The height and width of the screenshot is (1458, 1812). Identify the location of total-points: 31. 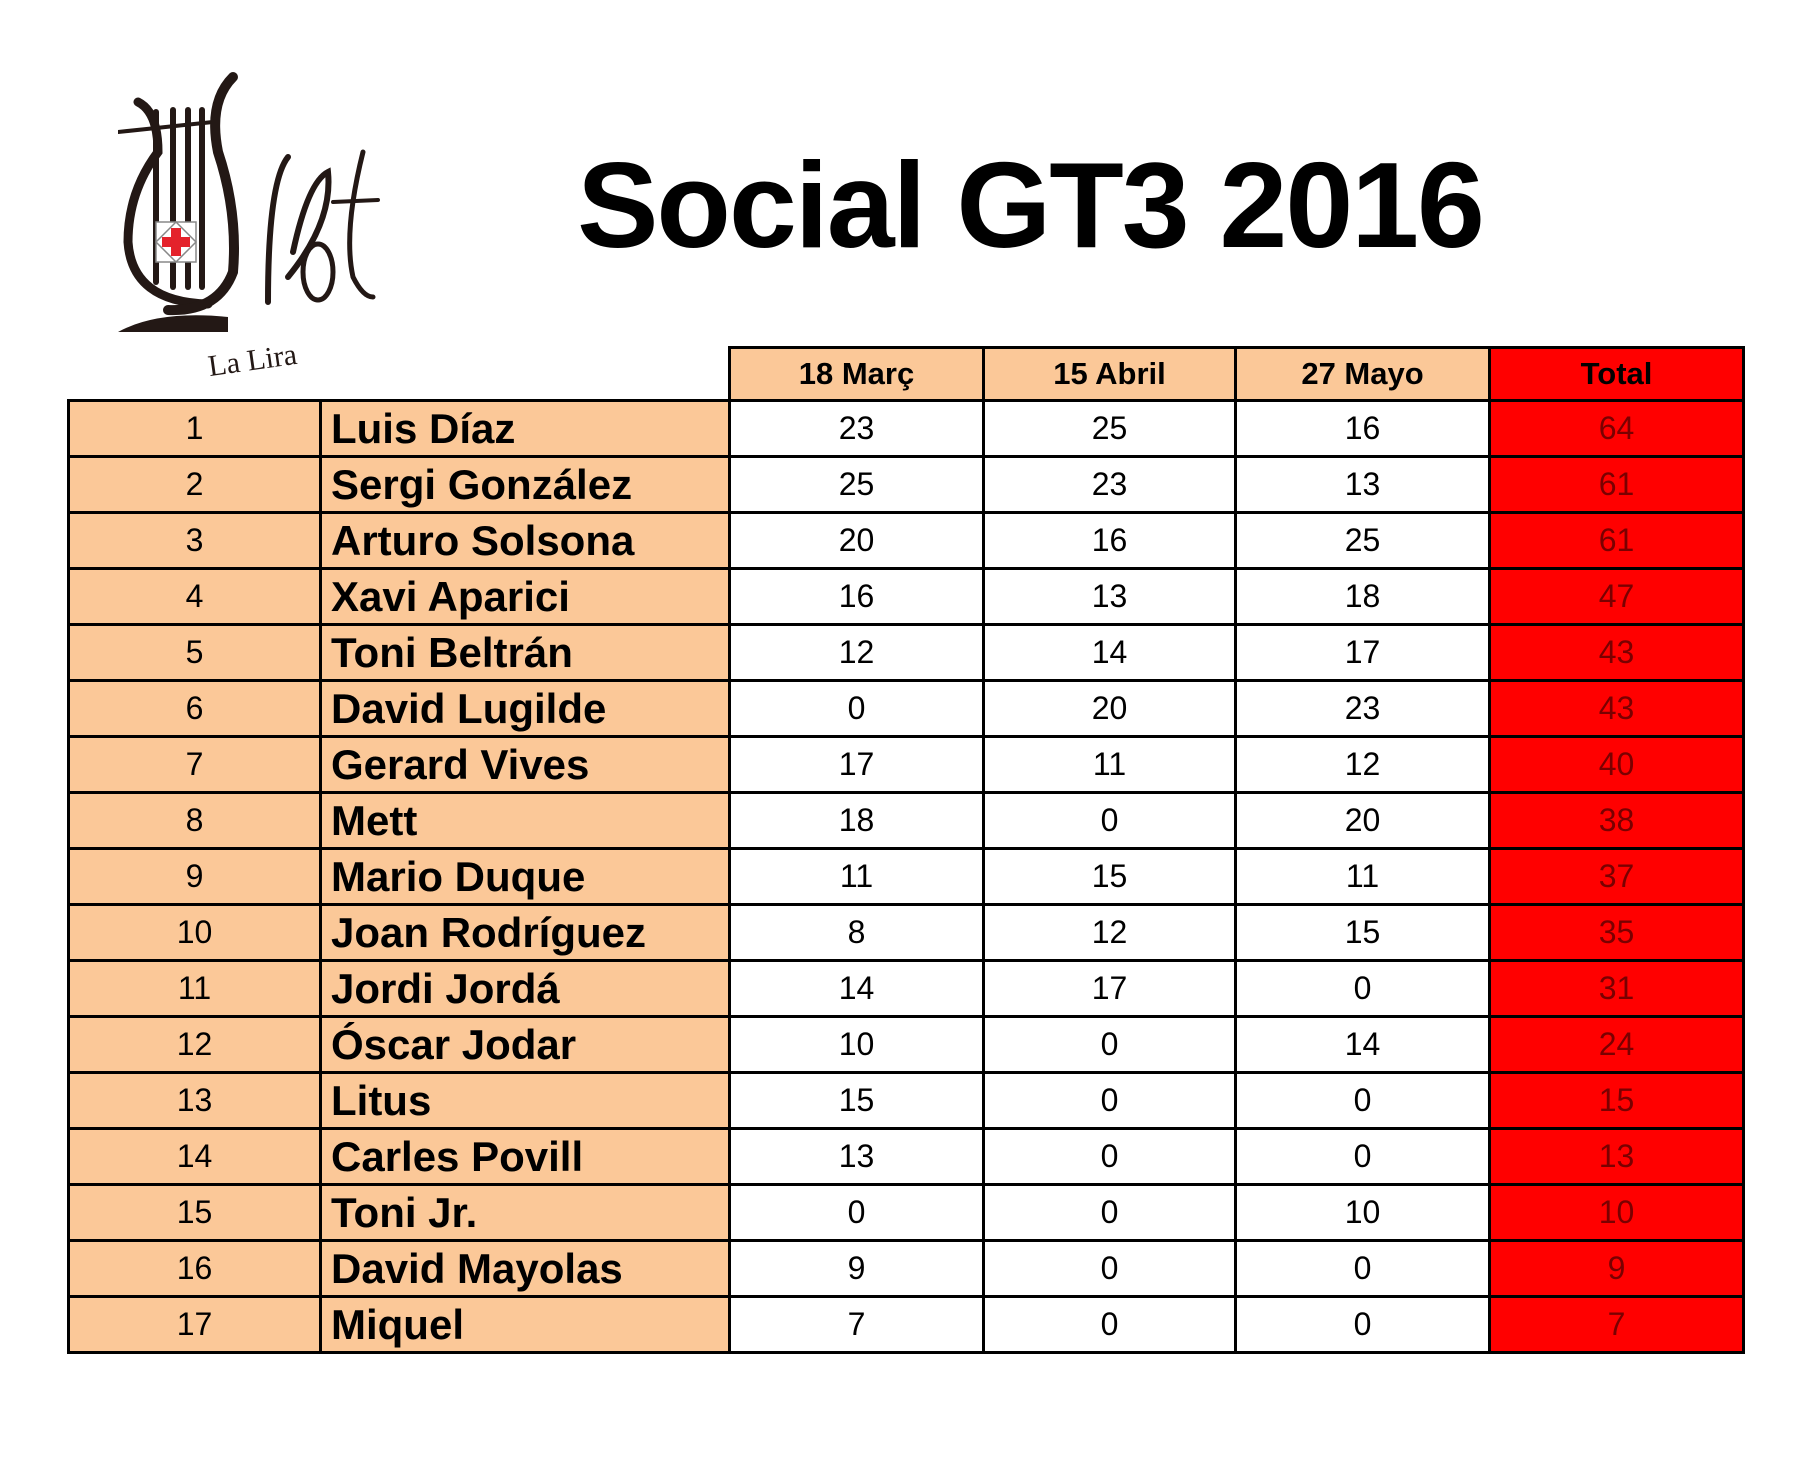
(1616, 988).